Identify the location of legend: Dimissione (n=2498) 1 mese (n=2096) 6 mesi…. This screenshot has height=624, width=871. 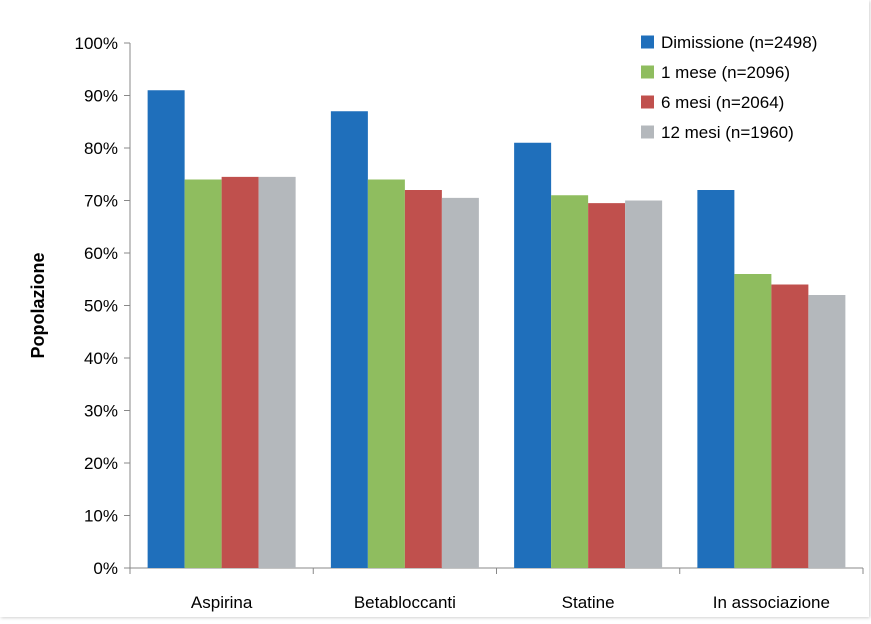
(729, 87).